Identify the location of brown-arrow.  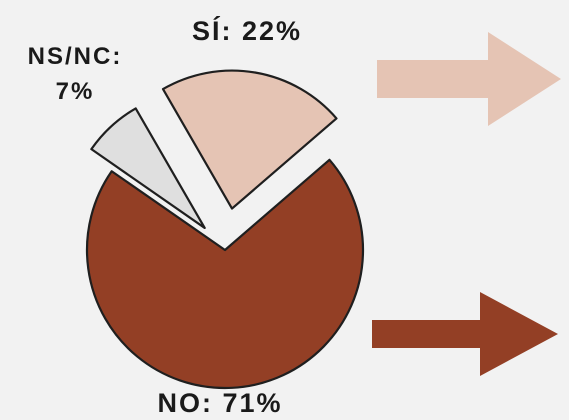
(465, 334).